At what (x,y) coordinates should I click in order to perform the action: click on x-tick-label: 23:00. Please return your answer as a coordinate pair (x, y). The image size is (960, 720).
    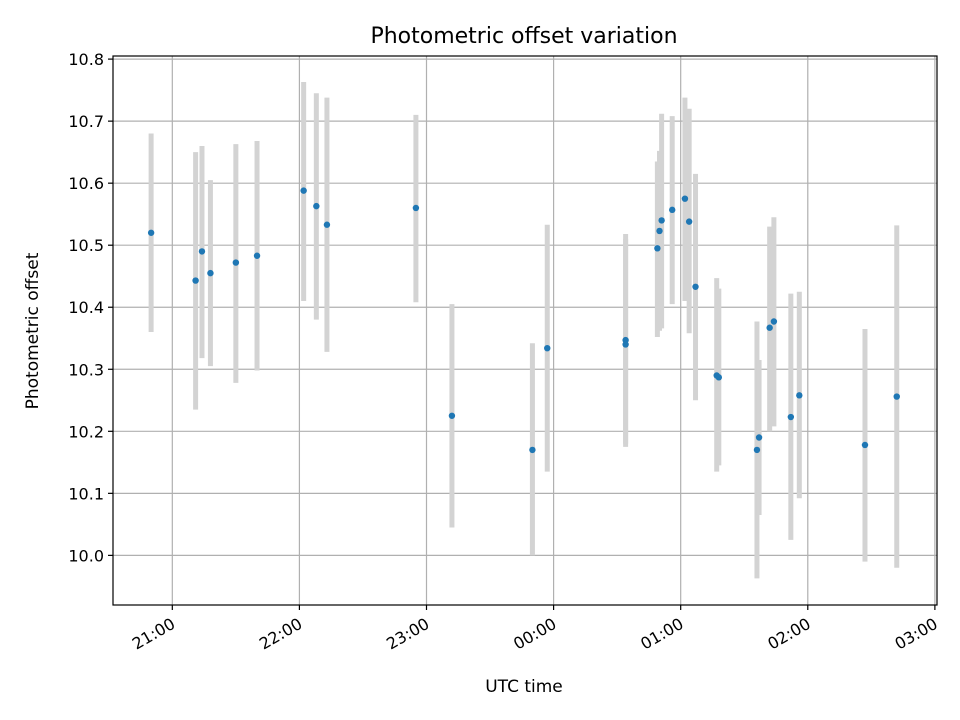
    Looking at the image, I should click on (407, 634).